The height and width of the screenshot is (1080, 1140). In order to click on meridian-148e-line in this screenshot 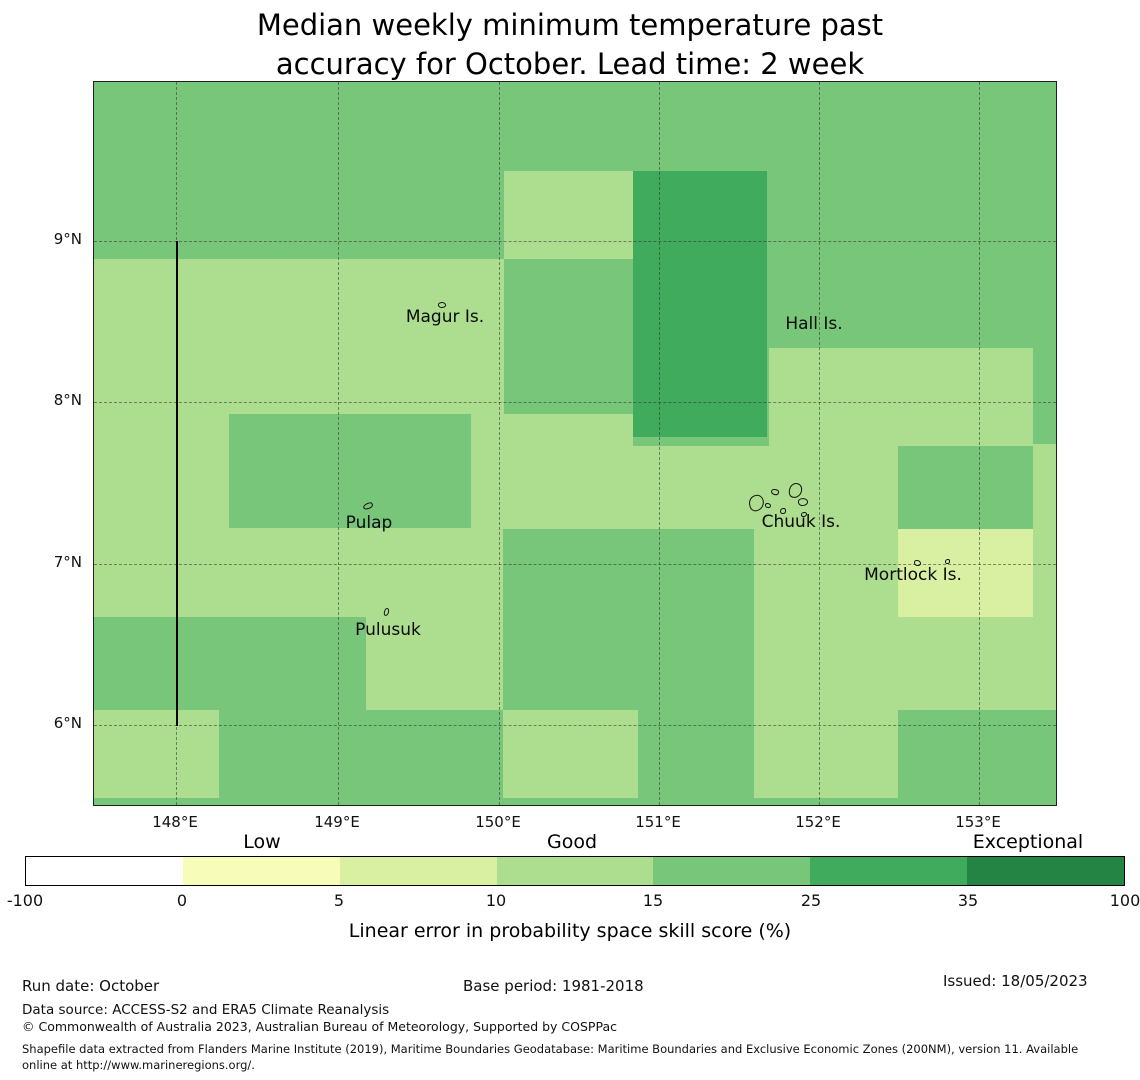, I will do `click(177, 483)`.